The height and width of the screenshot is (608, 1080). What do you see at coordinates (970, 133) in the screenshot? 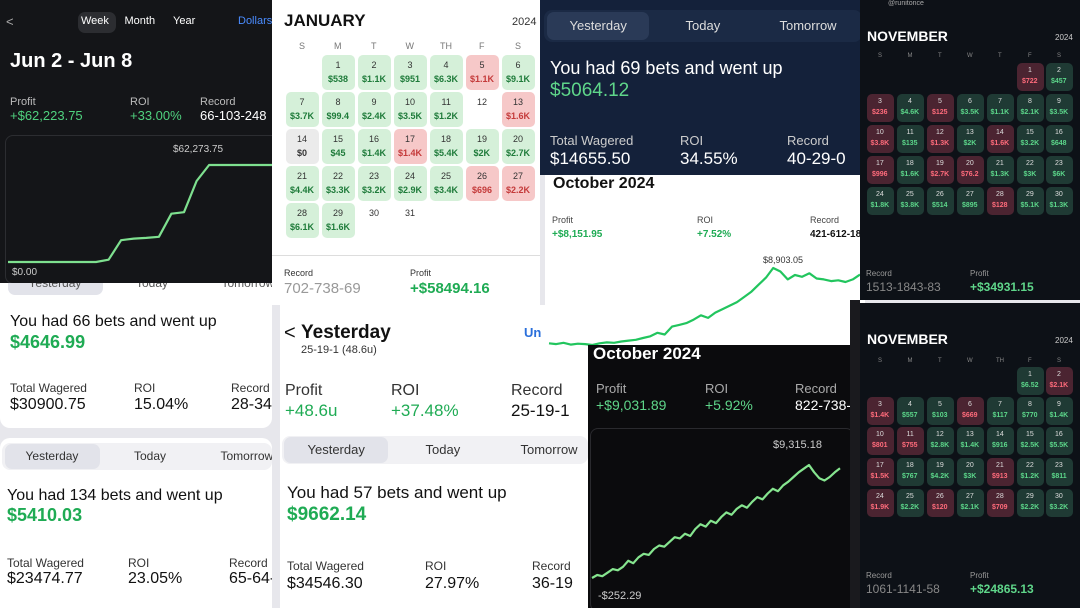
I see `day-number: 13` at bounding box center [970, 133].